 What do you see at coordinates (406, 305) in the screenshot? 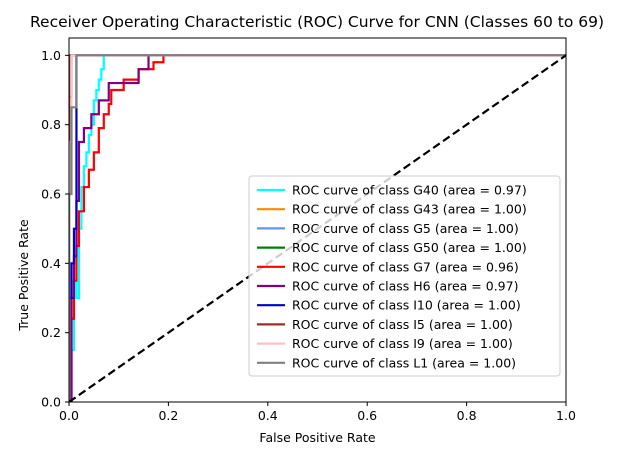
I see `legend-entry: ROC curve of class I10 (area = 1.00)` at bounding box center [406, 305].